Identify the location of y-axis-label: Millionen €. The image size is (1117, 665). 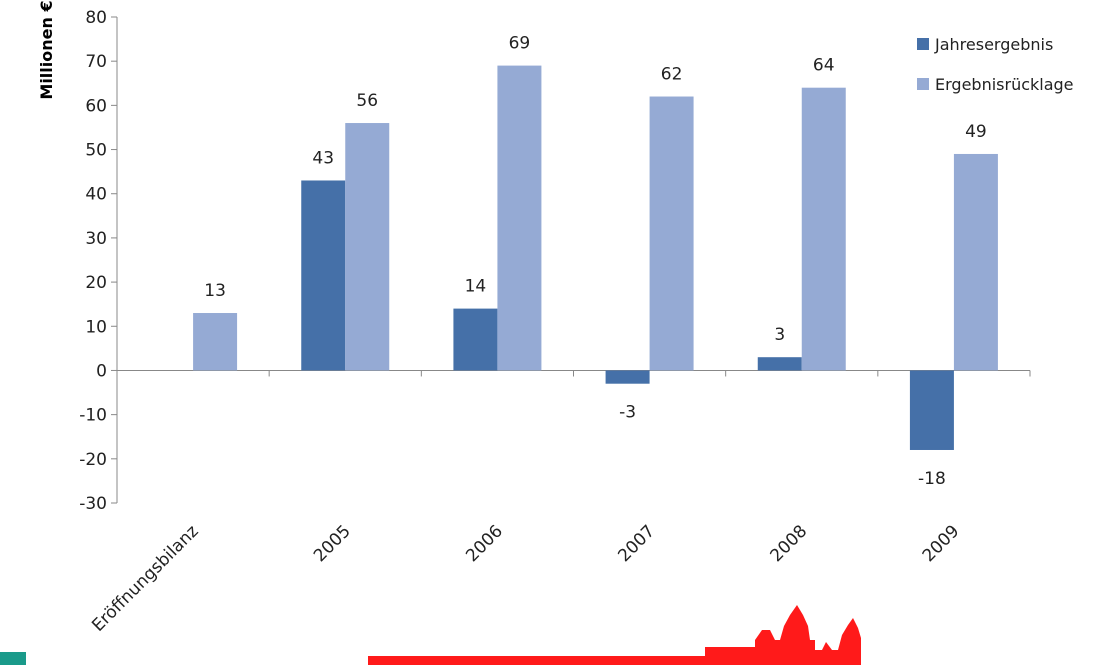
(46, 49).